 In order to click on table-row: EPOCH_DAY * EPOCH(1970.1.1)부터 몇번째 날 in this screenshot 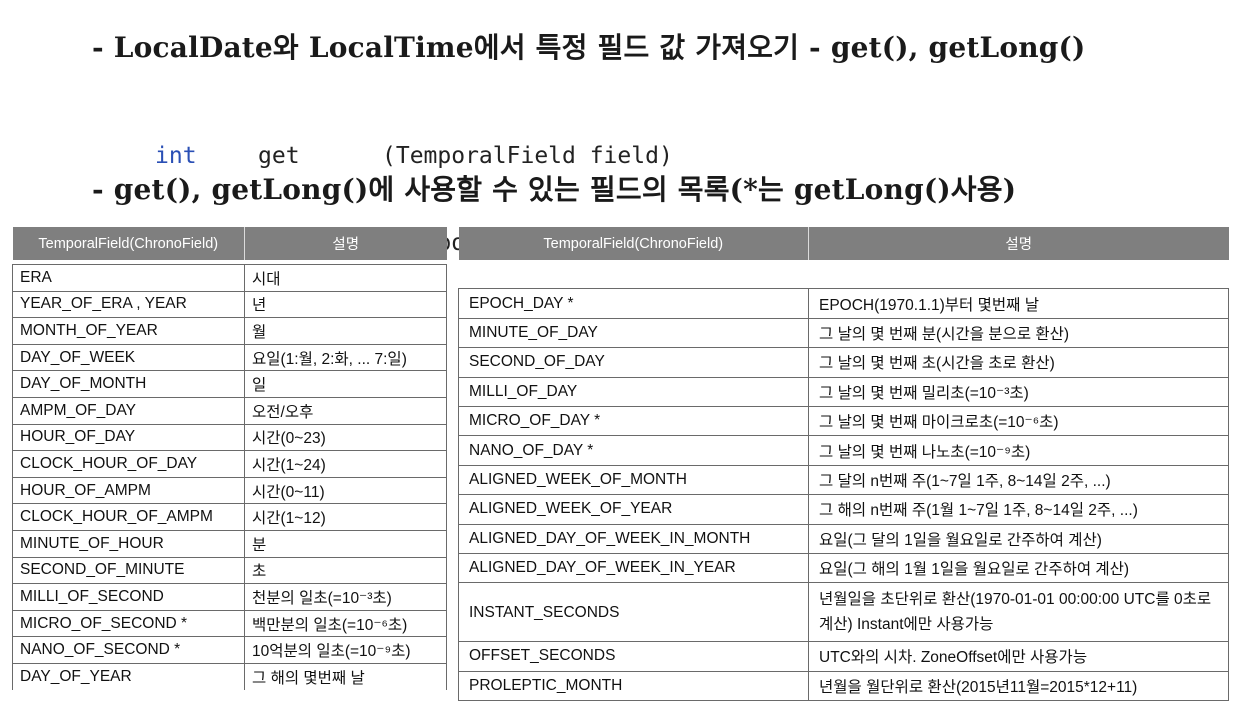, I will do `click(843, 303)`.